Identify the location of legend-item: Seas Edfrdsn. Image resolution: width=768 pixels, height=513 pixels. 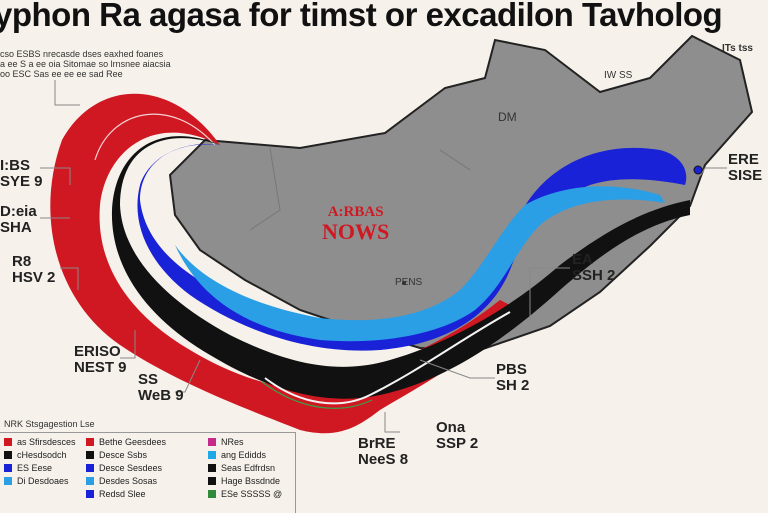
(241, 468).